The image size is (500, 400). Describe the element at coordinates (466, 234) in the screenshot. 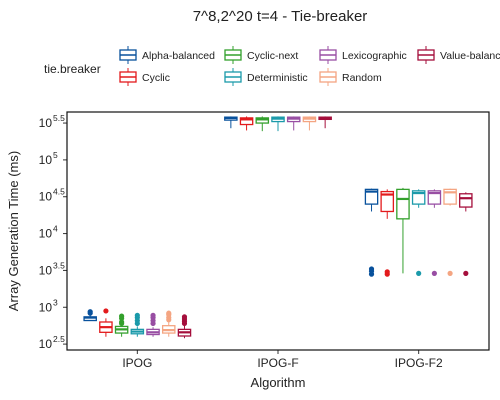

I see `box-value-balanced-ipog-f2` at that location.